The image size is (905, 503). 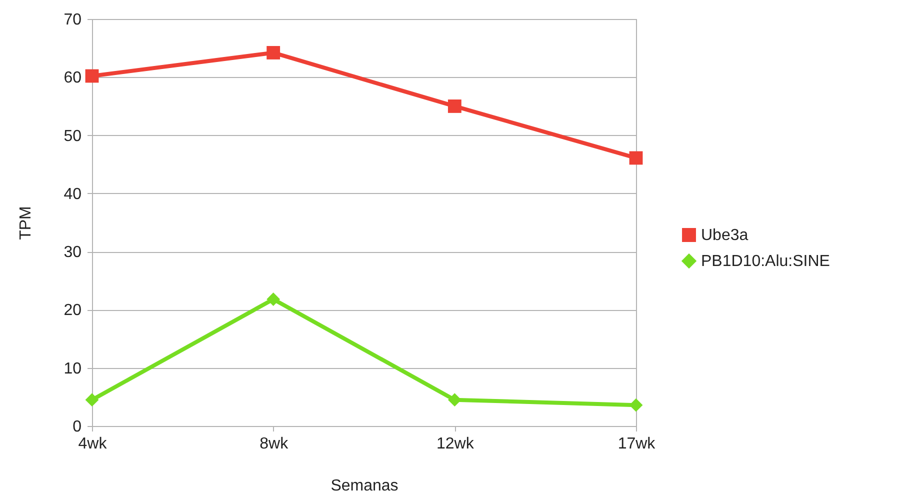 I want to click on y-tick-label: 0, so click(x=77, y=427).